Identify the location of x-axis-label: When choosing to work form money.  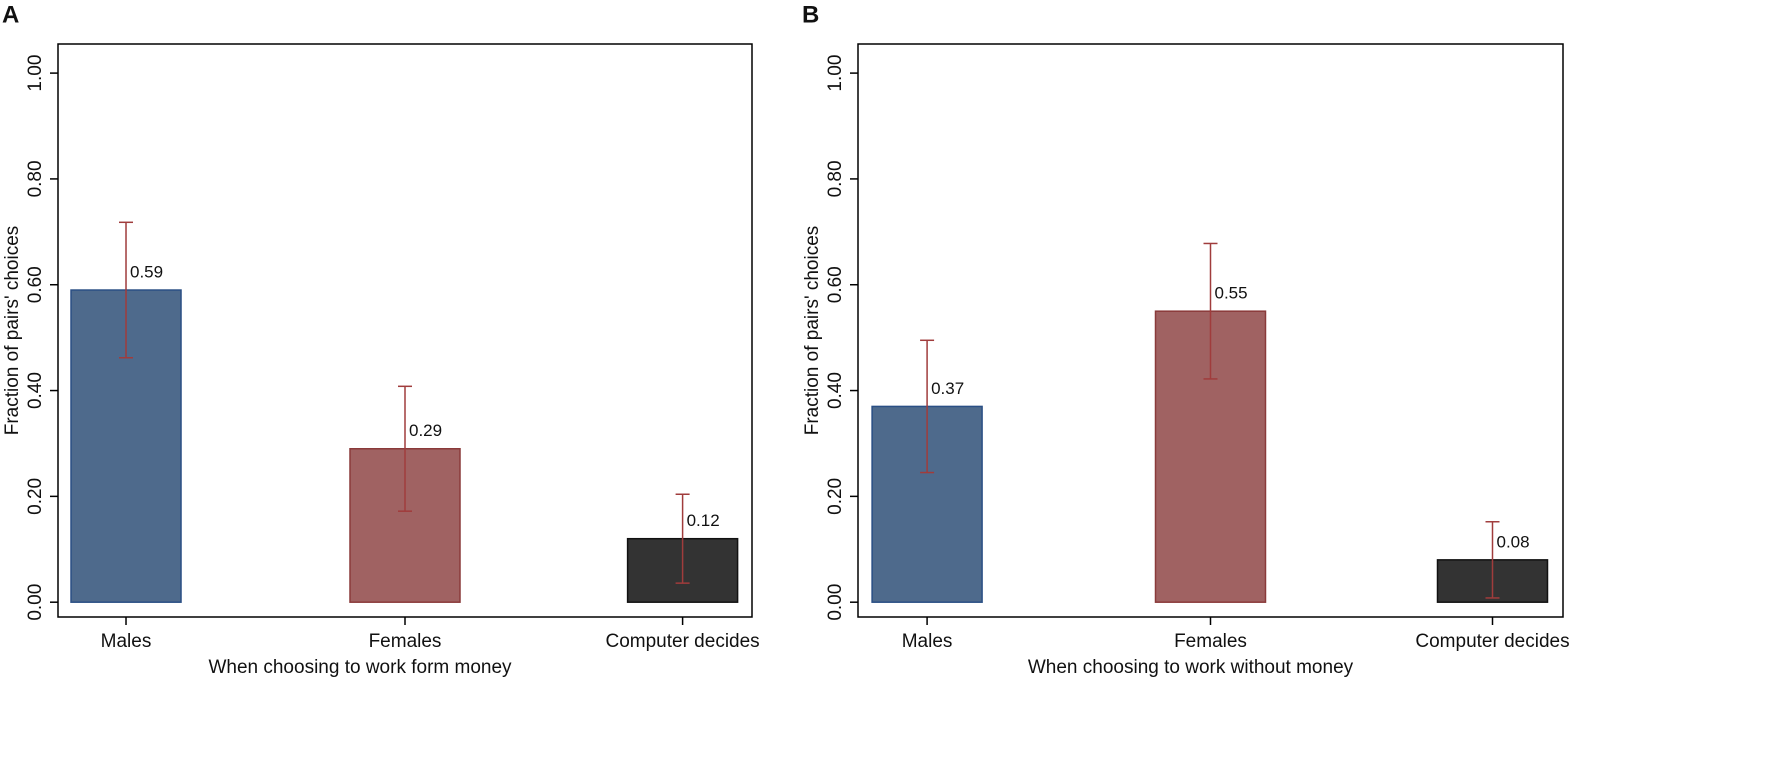
(360, 667).